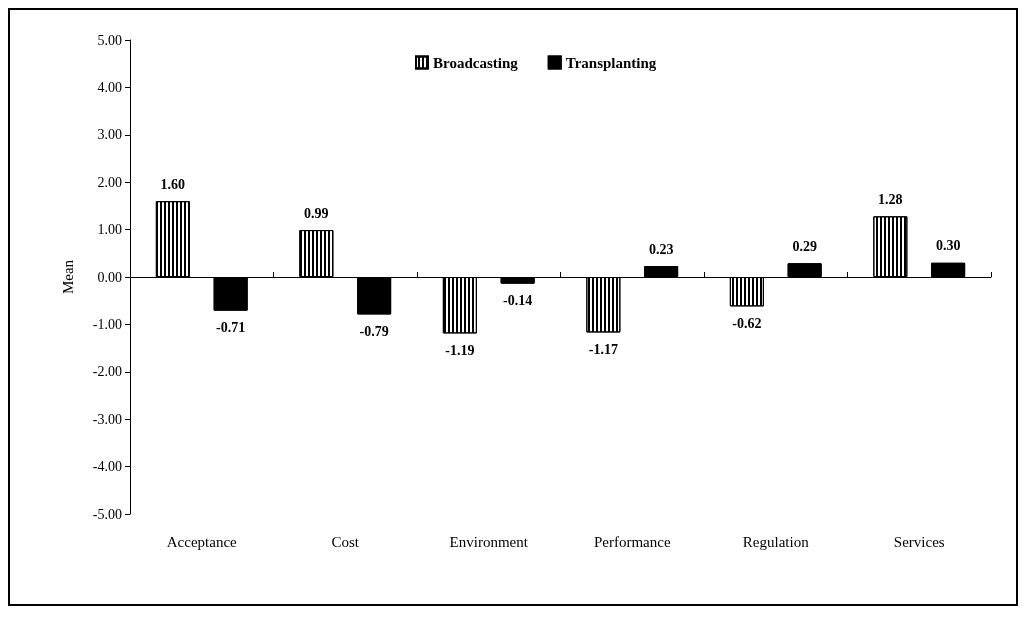 The width and height of the screenshot is (1033, 622). What do you see at coordinates (231, 328) in the screenshot?
I see `data-label: -0.71` at bounding box center [231, 328].